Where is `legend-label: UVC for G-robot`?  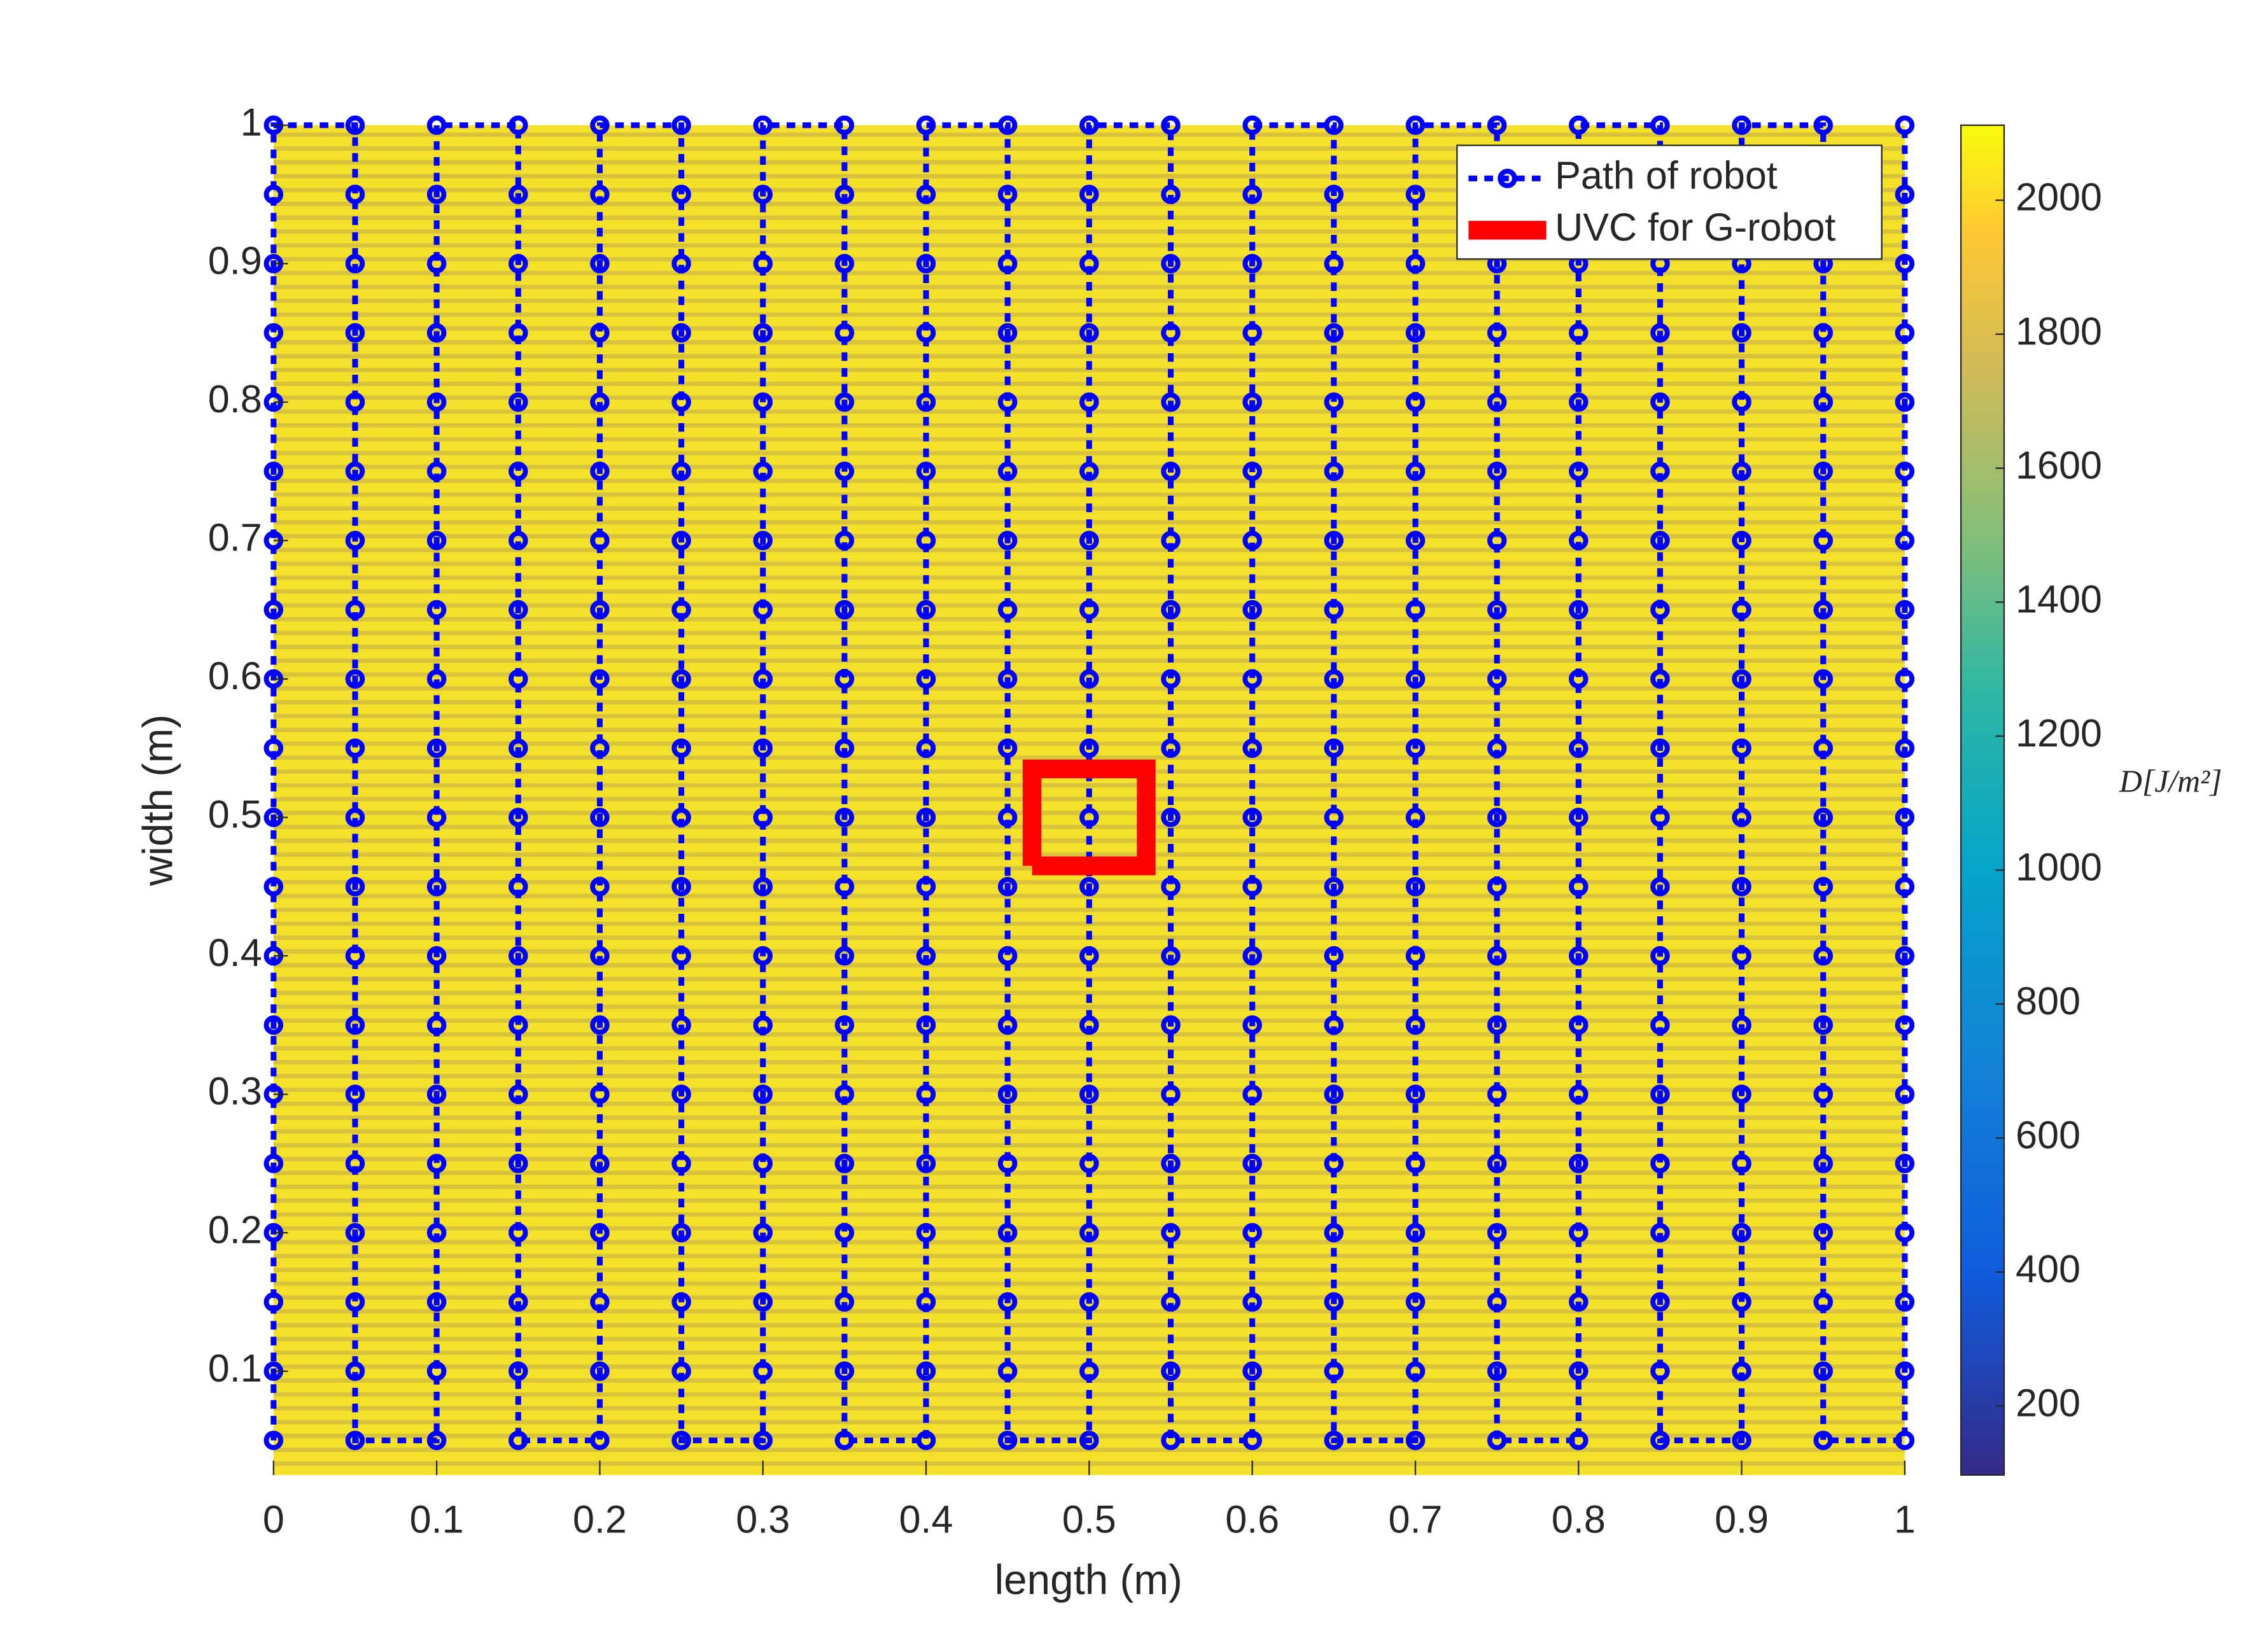 legend-label: UVC for G-robot is located at coordinates (1695, 227).